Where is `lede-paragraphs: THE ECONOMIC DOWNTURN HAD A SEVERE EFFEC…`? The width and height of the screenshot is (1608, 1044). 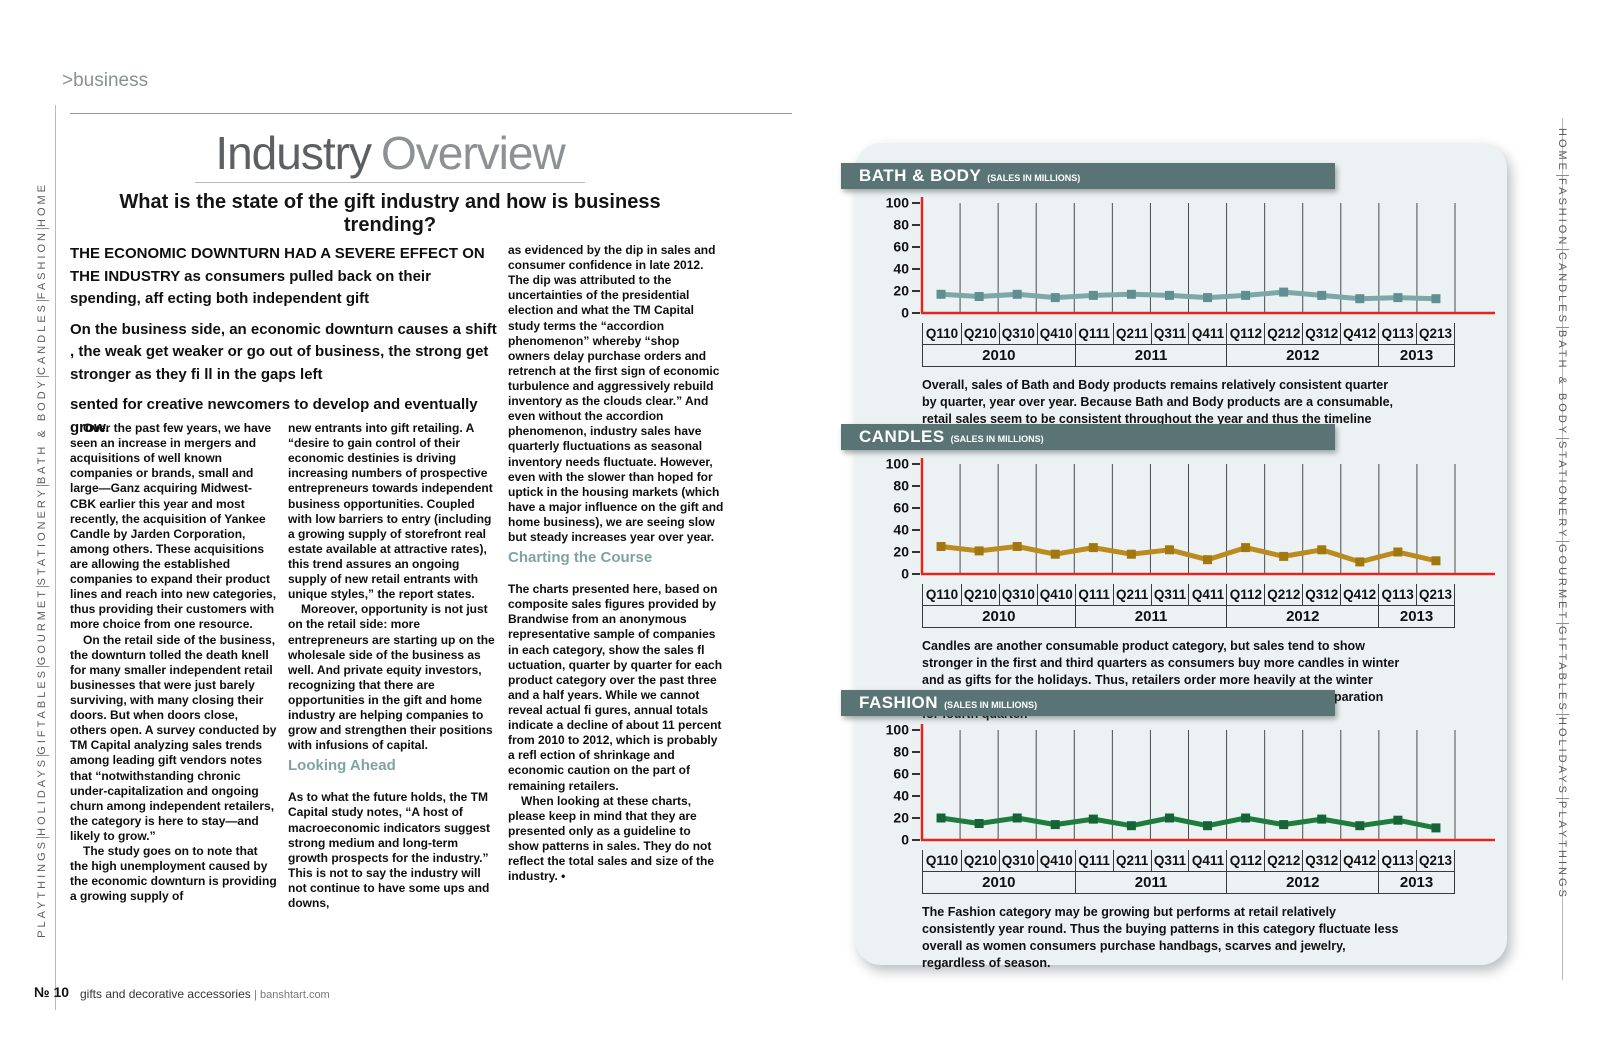
lede-paragraphs: THE ECONOMIC DOWNTURN HAD A SEVERE EFFEC… is located at coordinates (287, 345).